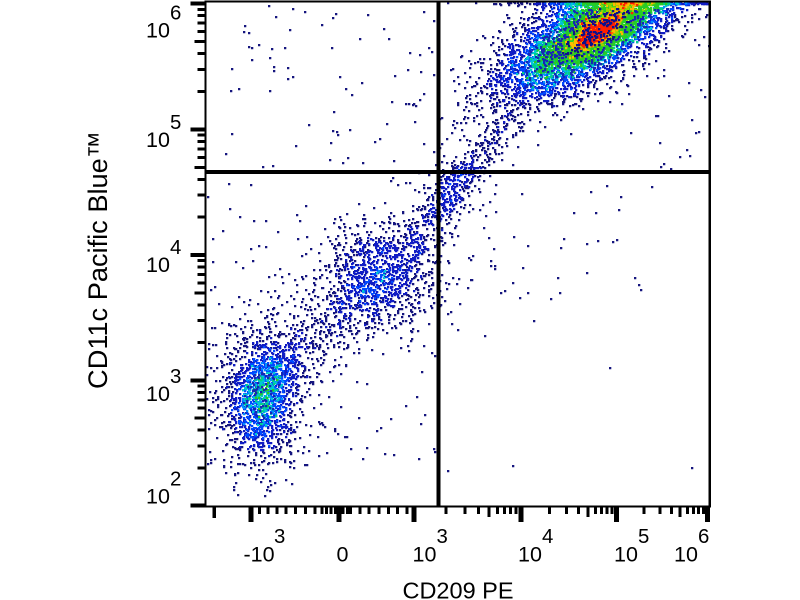 This screenshot has height=600, width=800. Describe the element at coordinates (457, 589) in the screenshot. I see `svg-text: CD209 PE` at that location.